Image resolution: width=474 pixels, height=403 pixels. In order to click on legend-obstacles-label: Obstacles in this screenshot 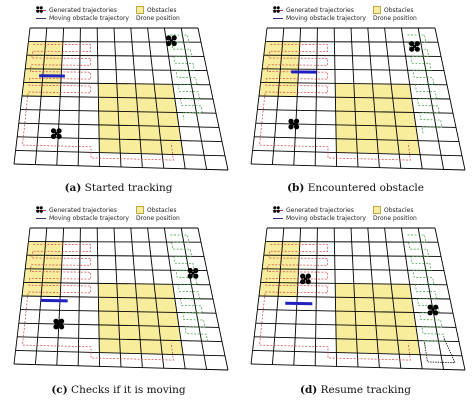, I will do `click(162, 210)`.